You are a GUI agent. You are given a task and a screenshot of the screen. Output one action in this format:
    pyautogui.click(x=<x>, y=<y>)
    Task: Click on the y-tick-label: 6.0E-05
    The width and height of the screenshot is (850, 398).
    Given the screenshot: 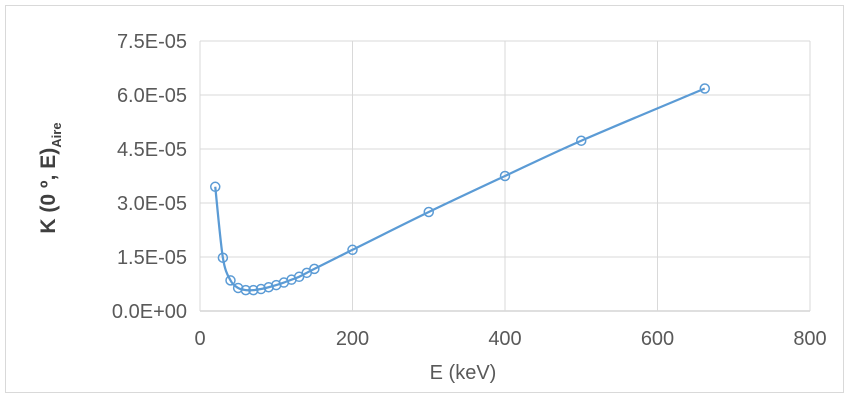 What is the action you would take?
    pyautogui.click(x=152, y=96)
    